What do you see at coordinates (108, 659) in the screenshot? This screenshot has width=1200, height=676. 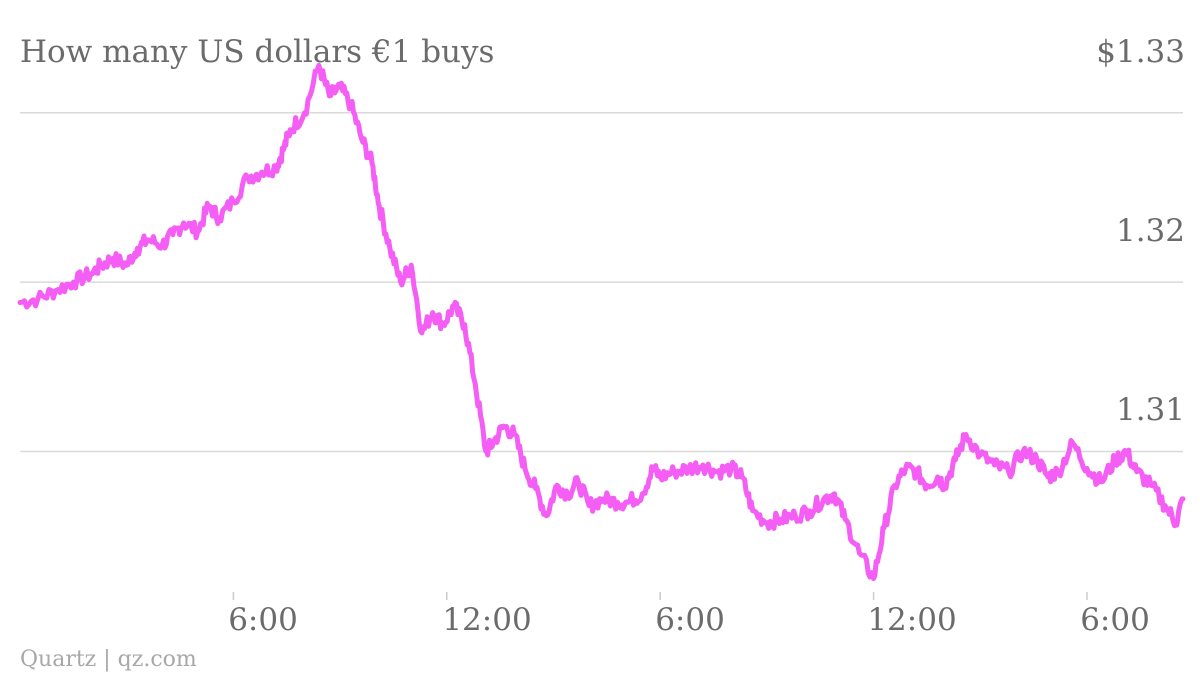 I see `source-credit: Quartz | qz.com` at bounding box center [108, 659].